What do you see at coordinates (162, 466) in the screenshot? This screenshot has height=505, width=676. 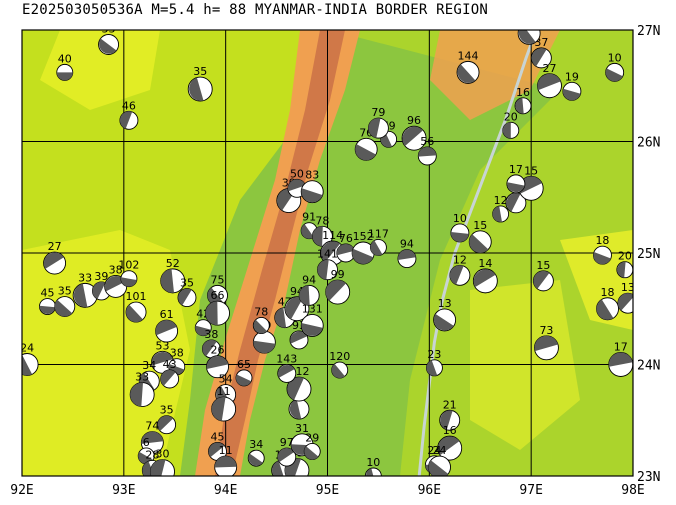 I see `focal-mechanism: 30` at bounding box center [162, 466].